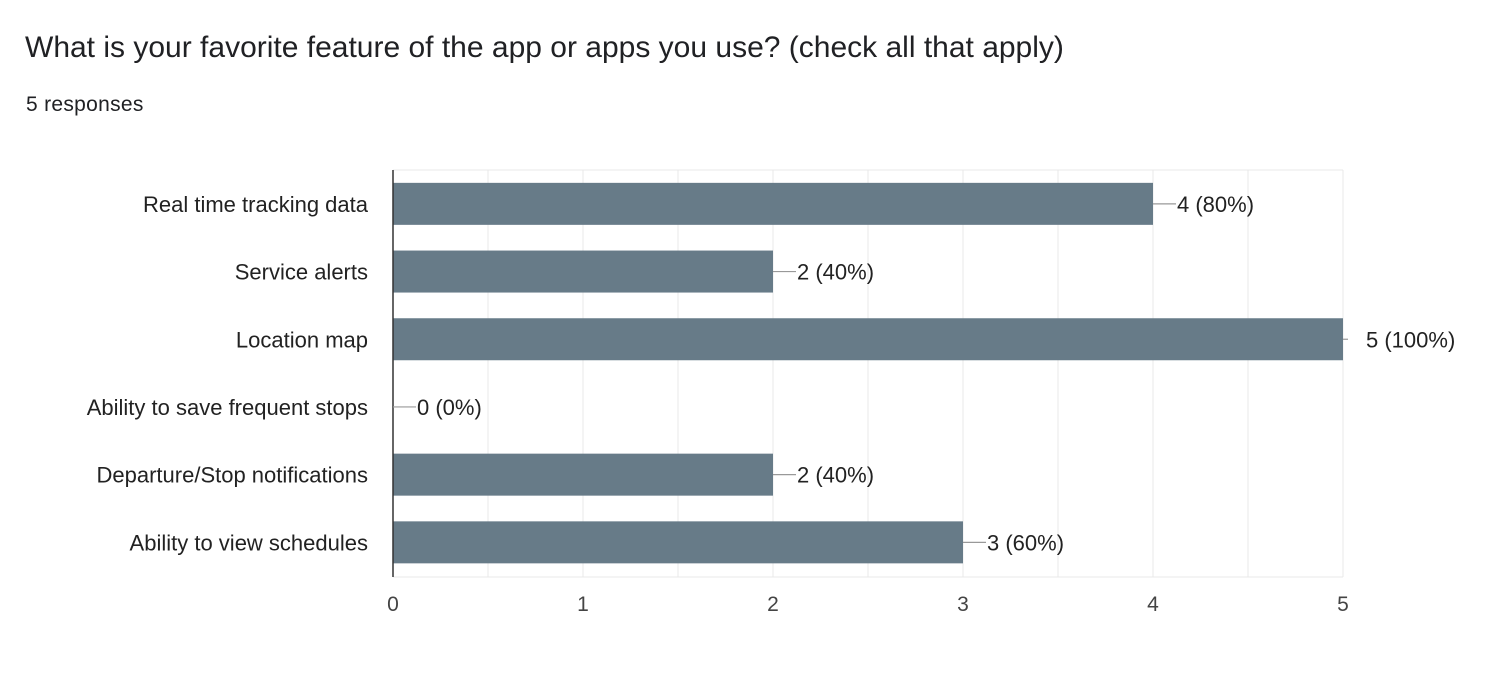  What do you see at coordinates (233, 475) in the screenshot?
I see `category-label: Departure/Stop notifications` at bounding box center [233, 475].